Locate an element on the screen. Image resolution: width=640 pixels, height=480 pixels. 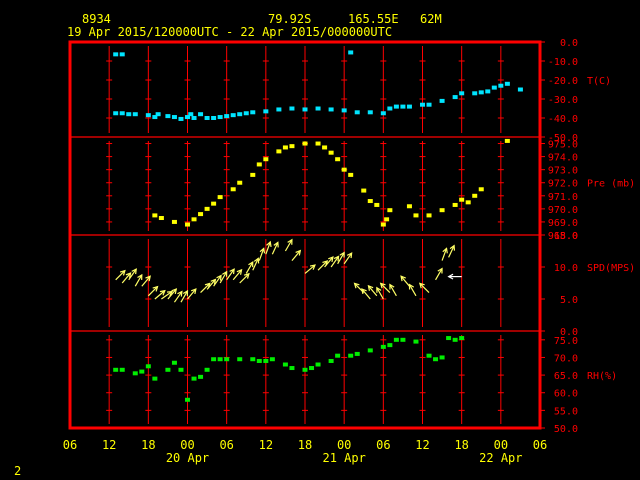
y-tick-label: 971.0 is located at coordinates (563, 197).